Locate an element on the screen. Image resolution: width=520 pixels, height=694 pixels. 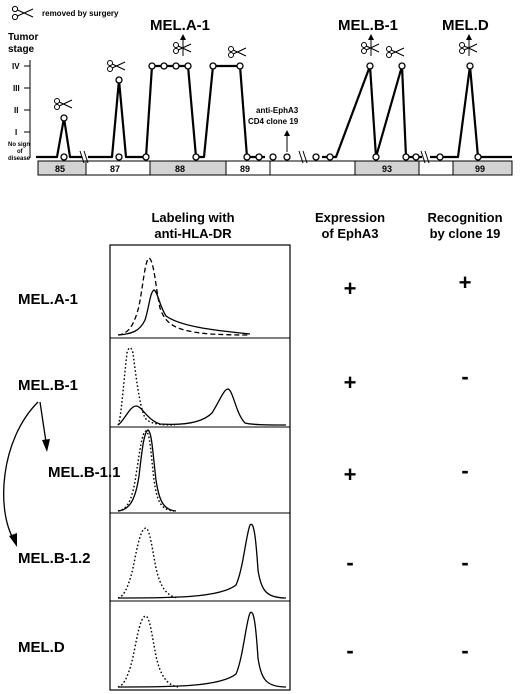
row-label-mel-b1: MEL.B-1 is located at coordinates (48, 385).